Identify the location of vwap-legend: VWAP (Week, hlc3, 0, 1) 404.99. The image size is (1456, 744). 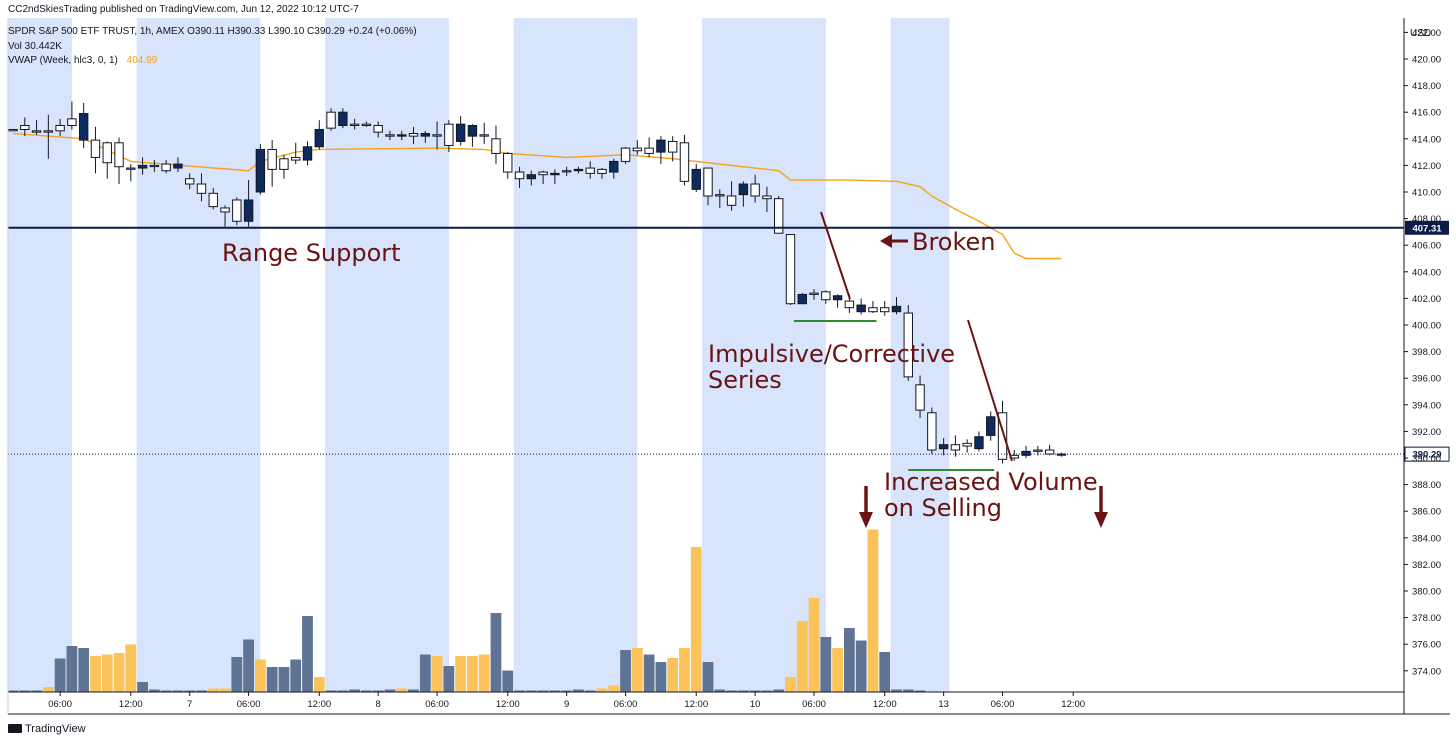
(82, 60).